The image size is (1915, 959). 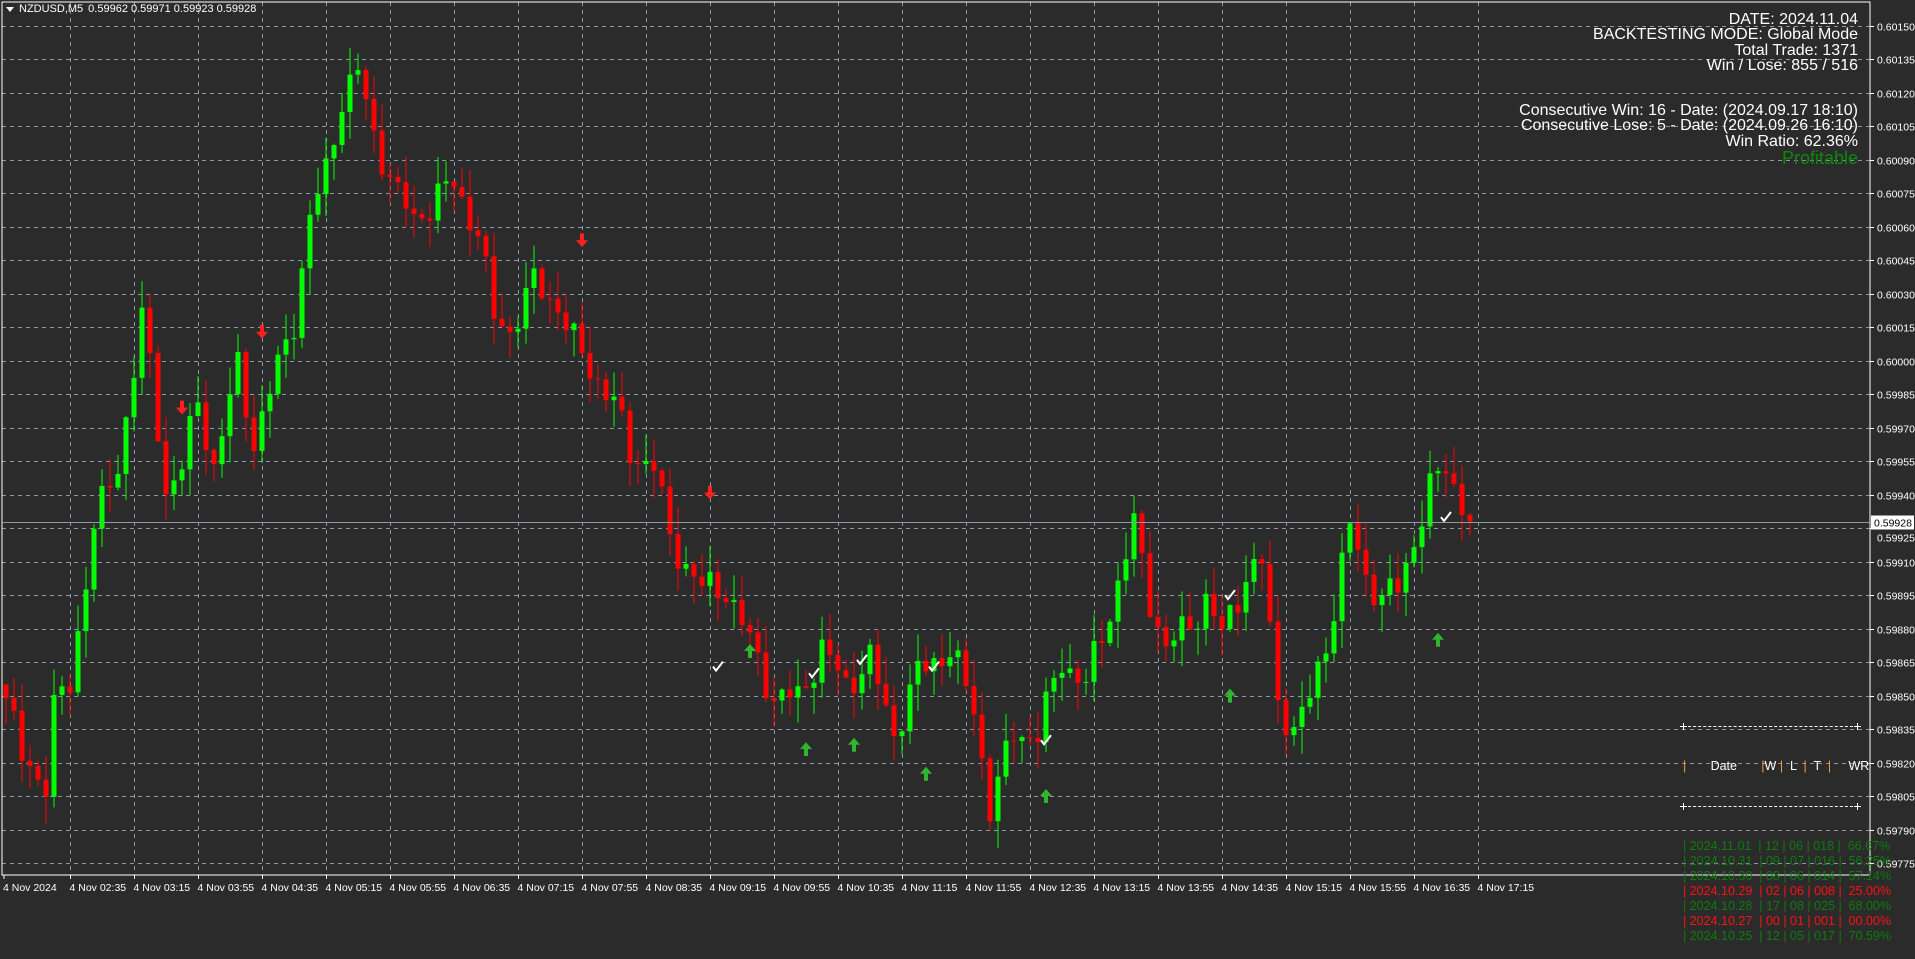 What do you see at coordinates (30, 888) in the screenshot?
I see `x-tick-label: 4 Nov 2024` at bounding box center [30, 888].